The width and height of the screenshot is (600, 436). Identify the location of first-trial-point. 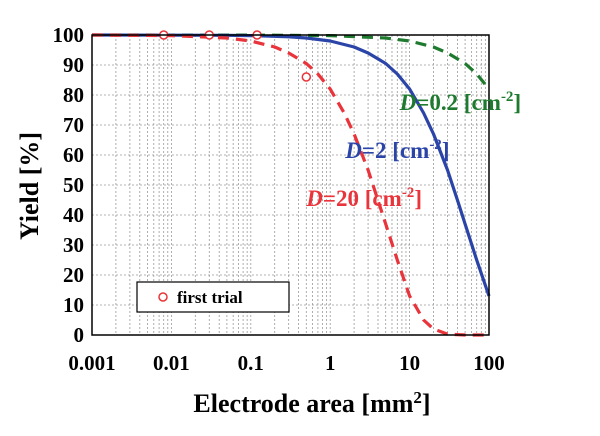
(306, 77).